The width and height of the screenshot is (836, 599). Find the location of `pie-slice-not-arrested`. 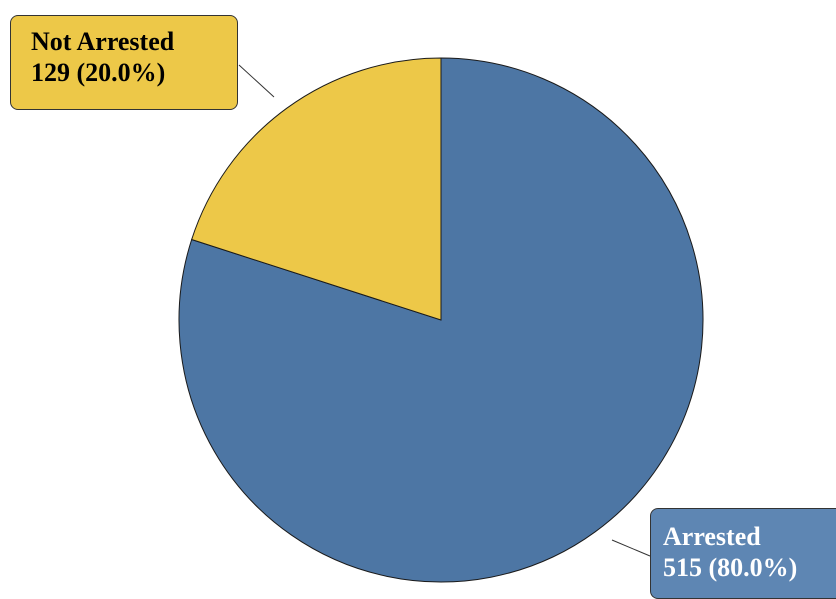

pie-slice-not-arrested is located at coordinates (316, 189).